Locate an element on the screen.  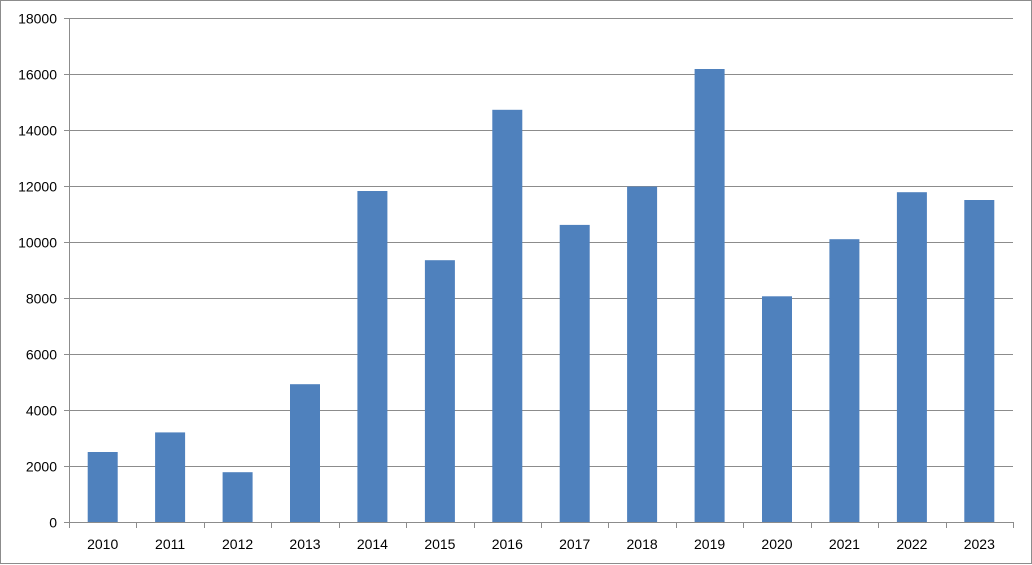
y-tick-label: 18000 is located at coordinates (37, 19).